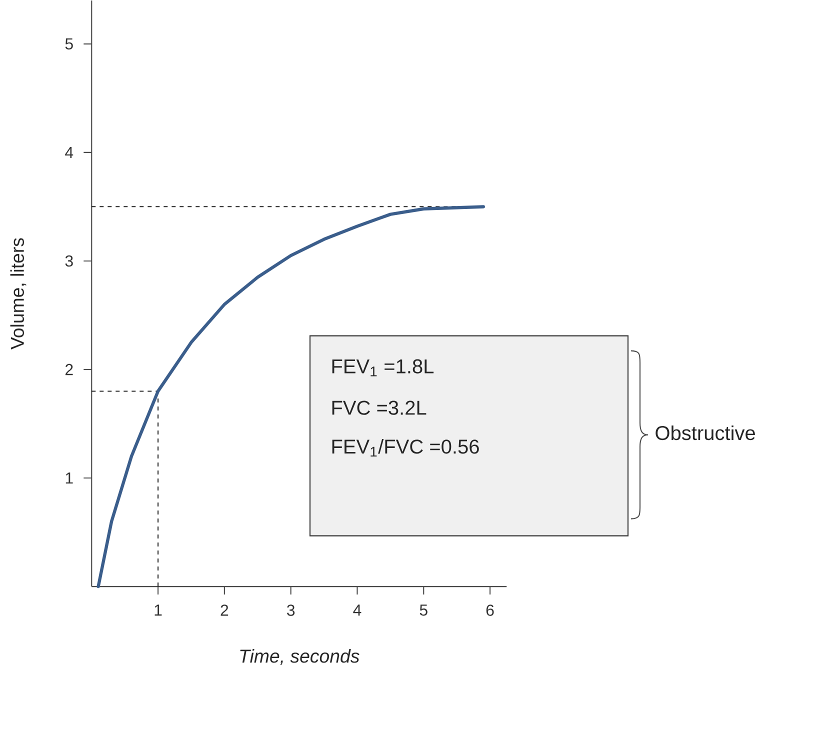 This screenshot has height=743, width=839. I want to click on y-tick-label: 5, so click(69, 44).